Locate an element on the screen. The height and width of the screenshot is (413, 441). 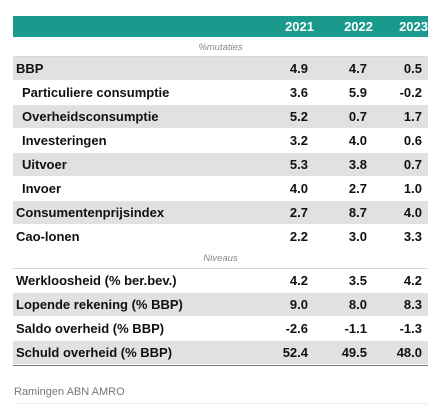
table-row: Cao-lonen 2.2 3.0 3.3 is located at coordinates (220, 237).